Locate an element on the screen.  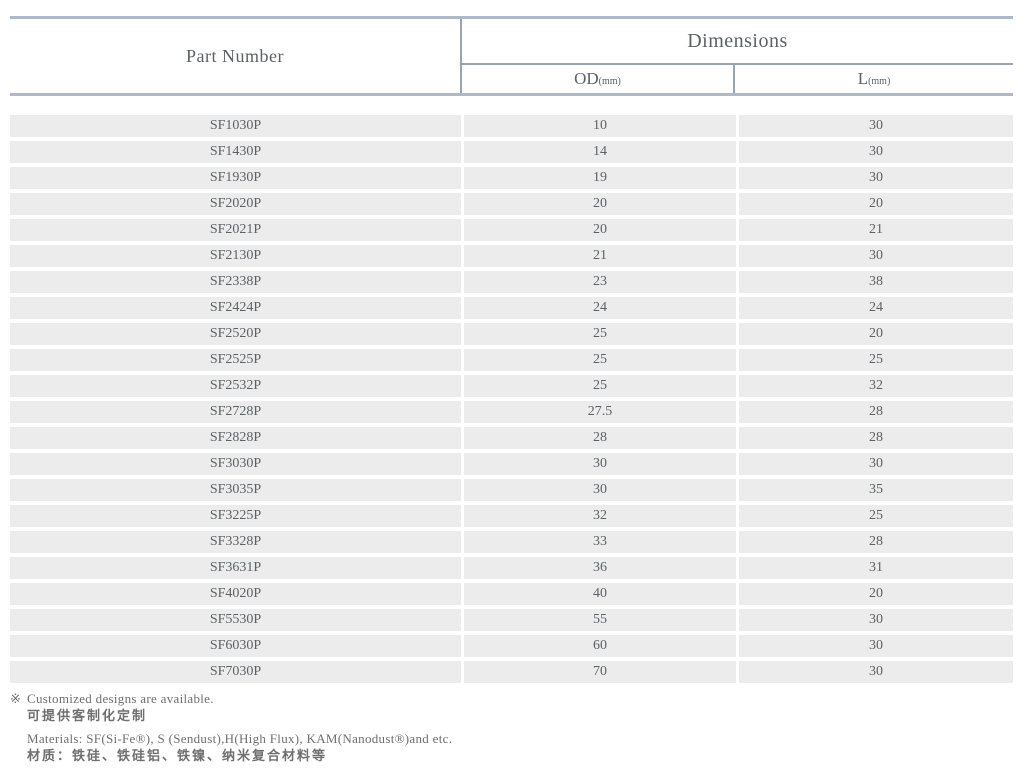
l-unit-label: (mm) is located at coordinates (879, 81).